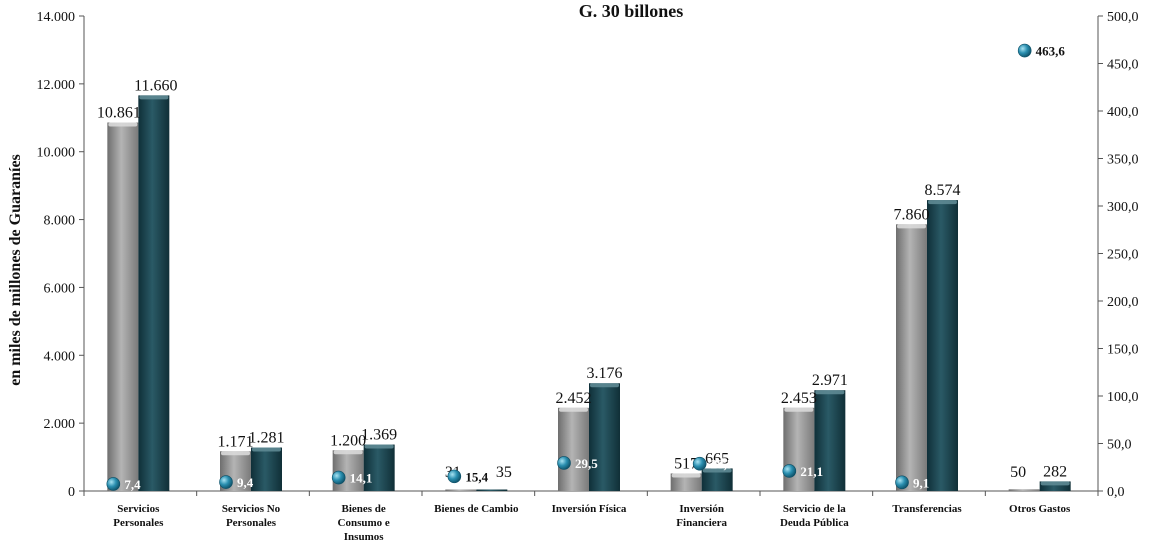 The height and width of the screenshot is (546, 1162). Describe the element at coordinates (245, 482) in the screenshot. I see `percent-label: 9,4` at that location.